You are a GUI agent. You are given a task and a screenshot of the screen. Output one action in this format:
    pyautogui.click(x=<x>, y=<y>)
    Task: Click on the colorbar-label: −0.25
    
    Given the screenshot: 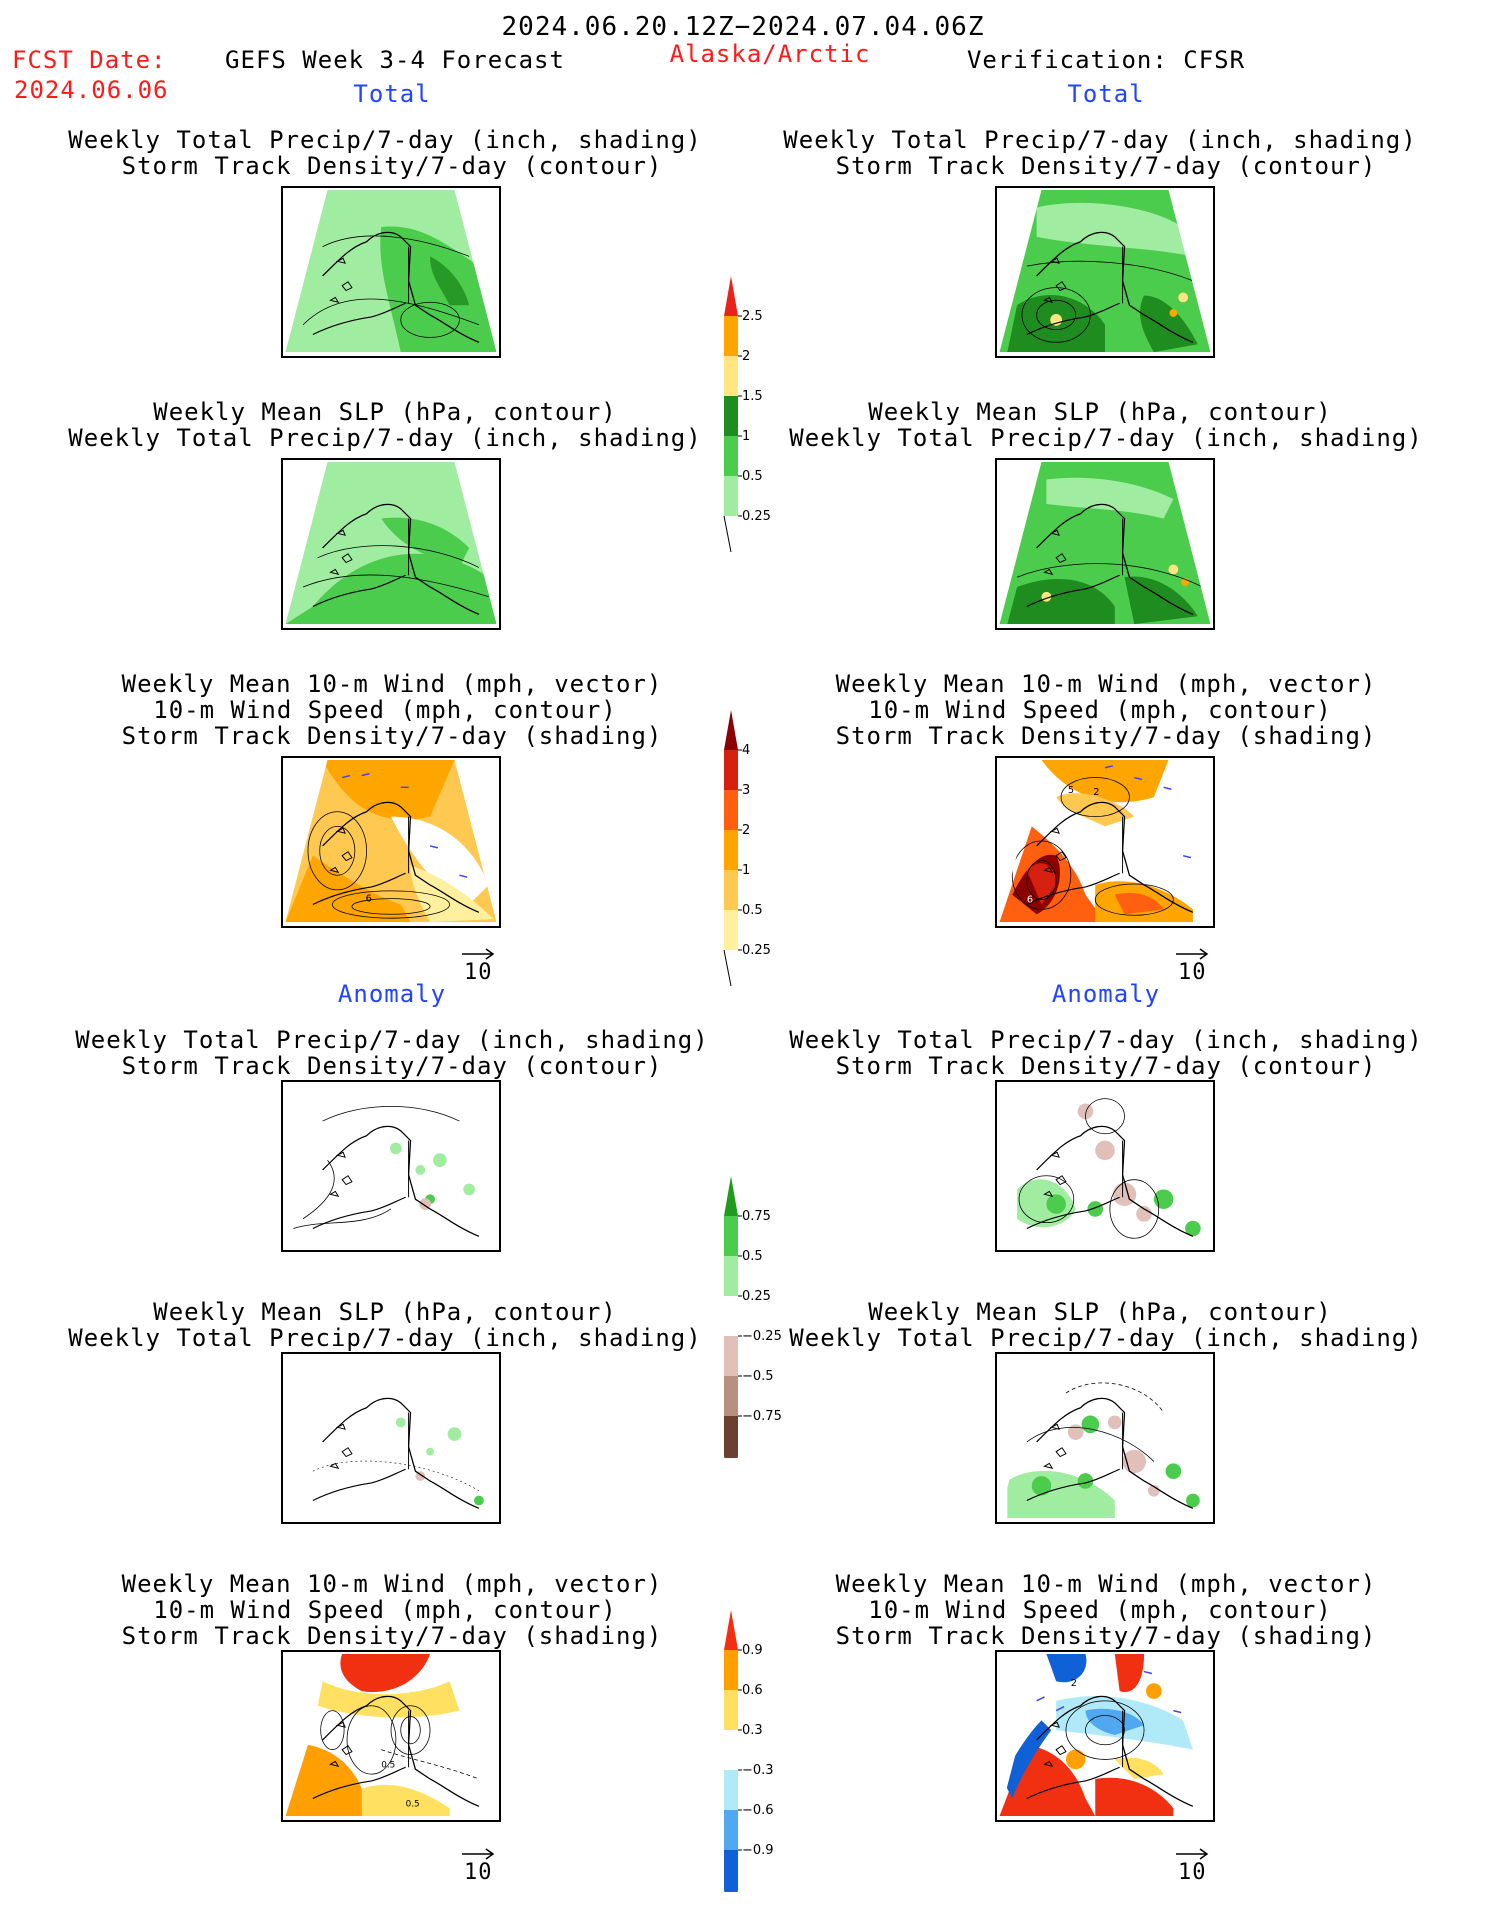 What is the action you would take?
    pyautogui.click(x=762, y=1336)
    